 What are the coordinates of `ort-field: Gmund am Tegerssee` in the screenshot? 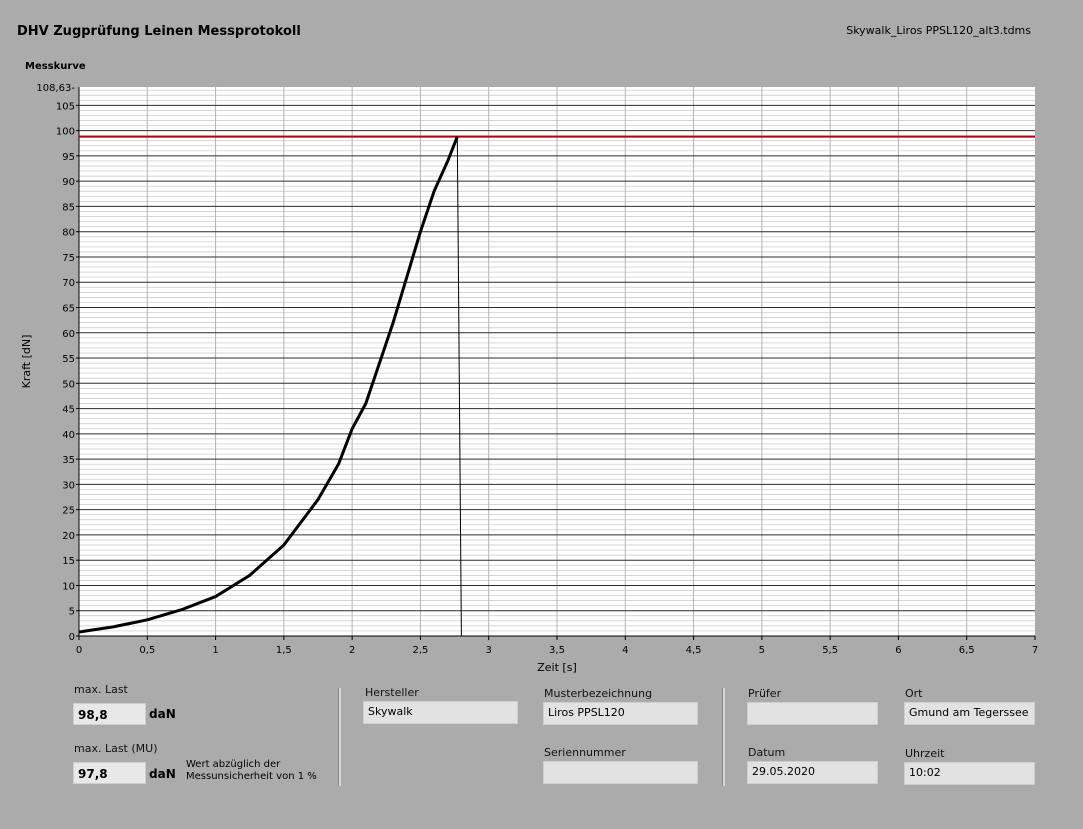 It's located at (969, 713).